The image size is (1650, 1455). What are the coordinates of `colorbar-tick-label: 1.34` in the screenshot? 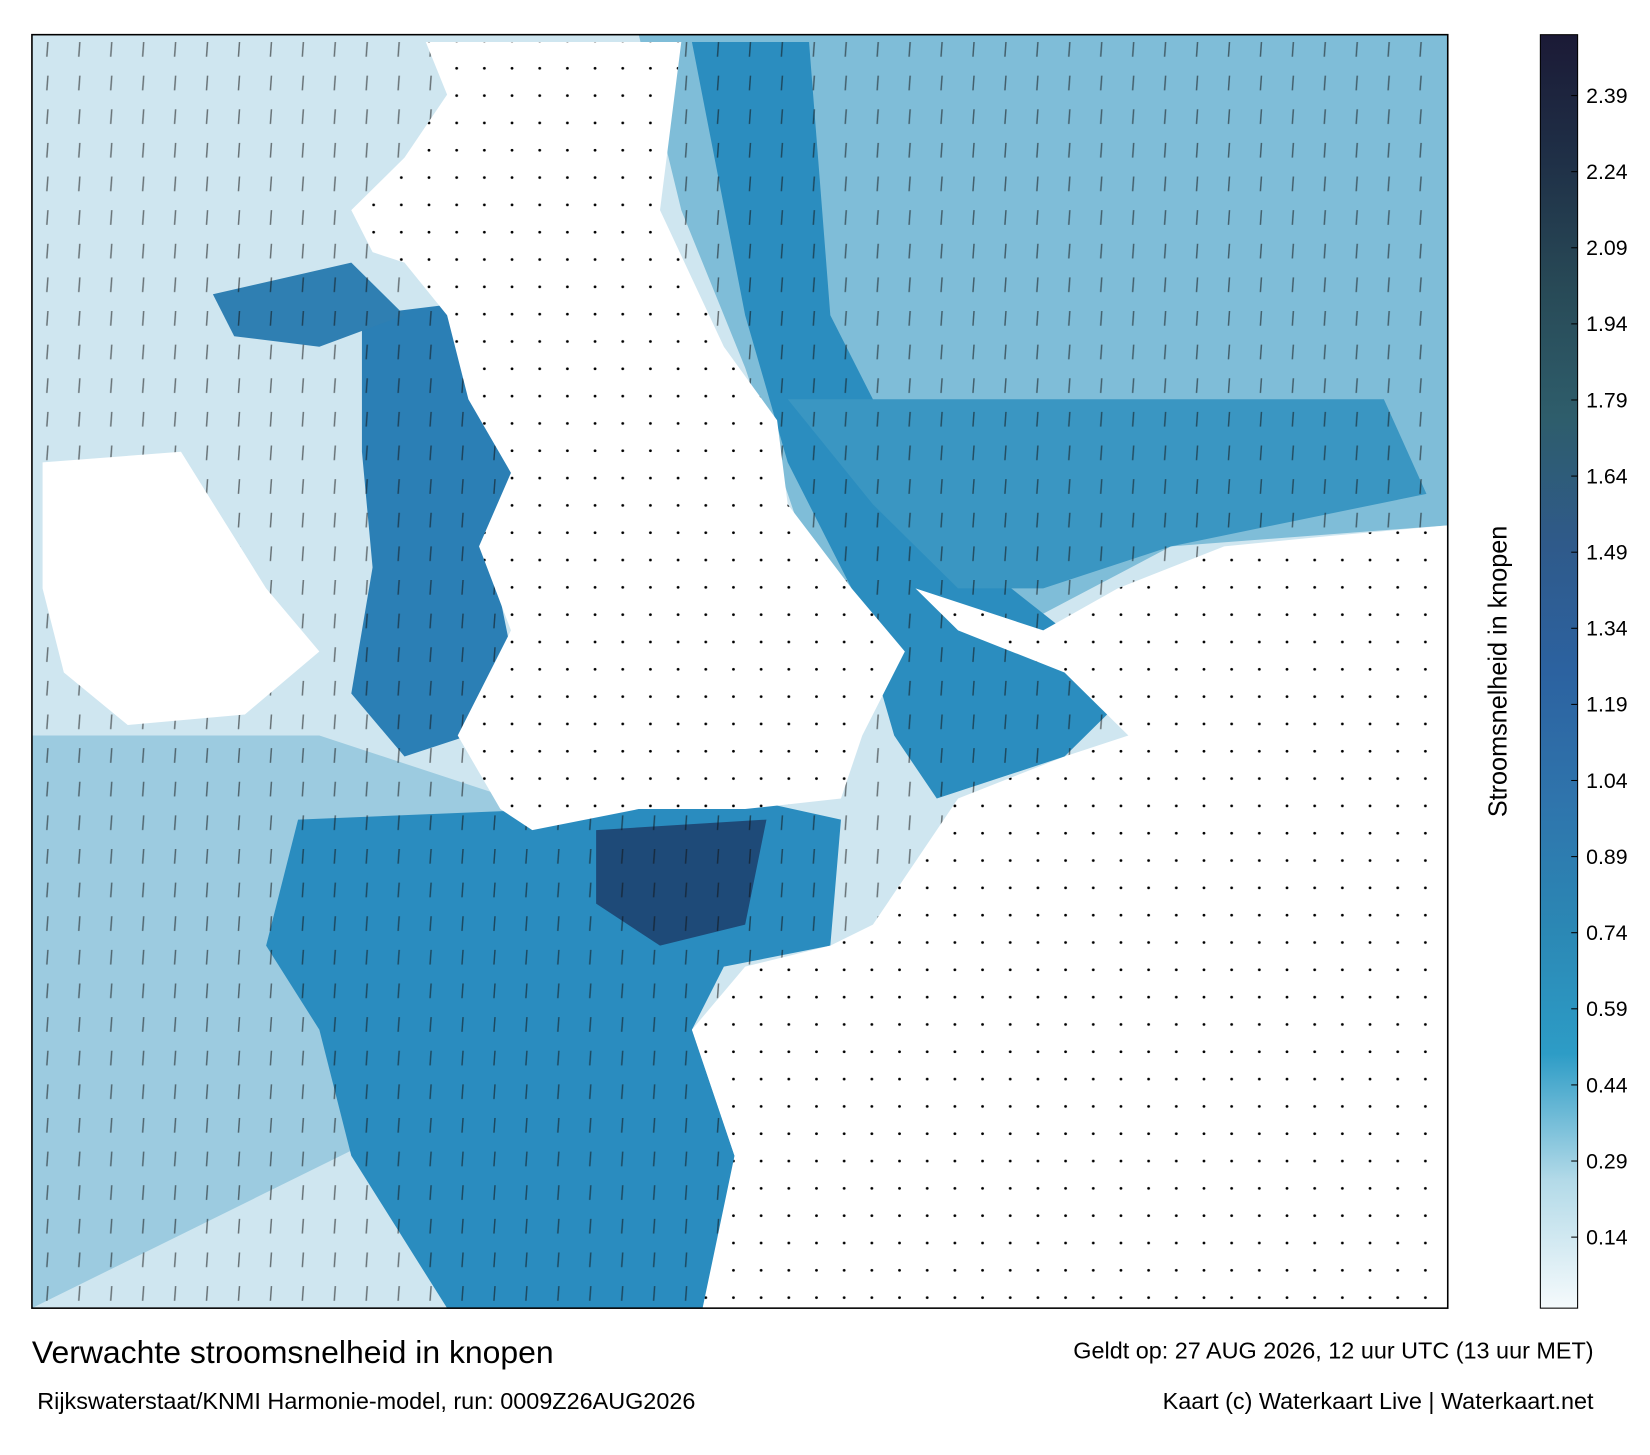 It's located at (1607, 629).